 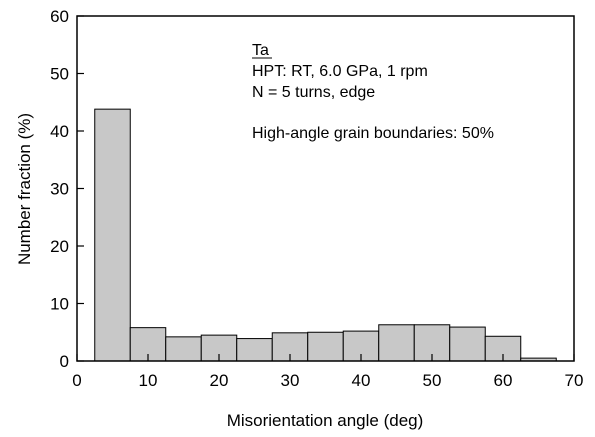 What do you see at coordinates (59, 246) in the screenshot?
I see `y-tick-label: 20` at bounding box center [59, 246].